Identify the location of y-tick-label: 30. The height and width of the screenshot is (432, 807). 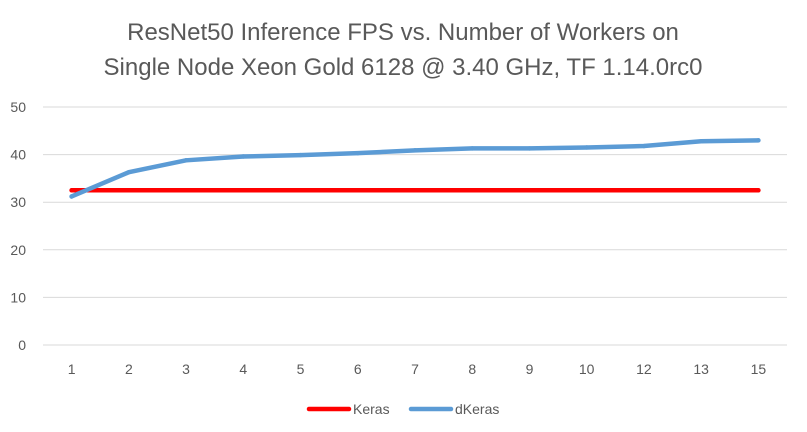
(18, 202).